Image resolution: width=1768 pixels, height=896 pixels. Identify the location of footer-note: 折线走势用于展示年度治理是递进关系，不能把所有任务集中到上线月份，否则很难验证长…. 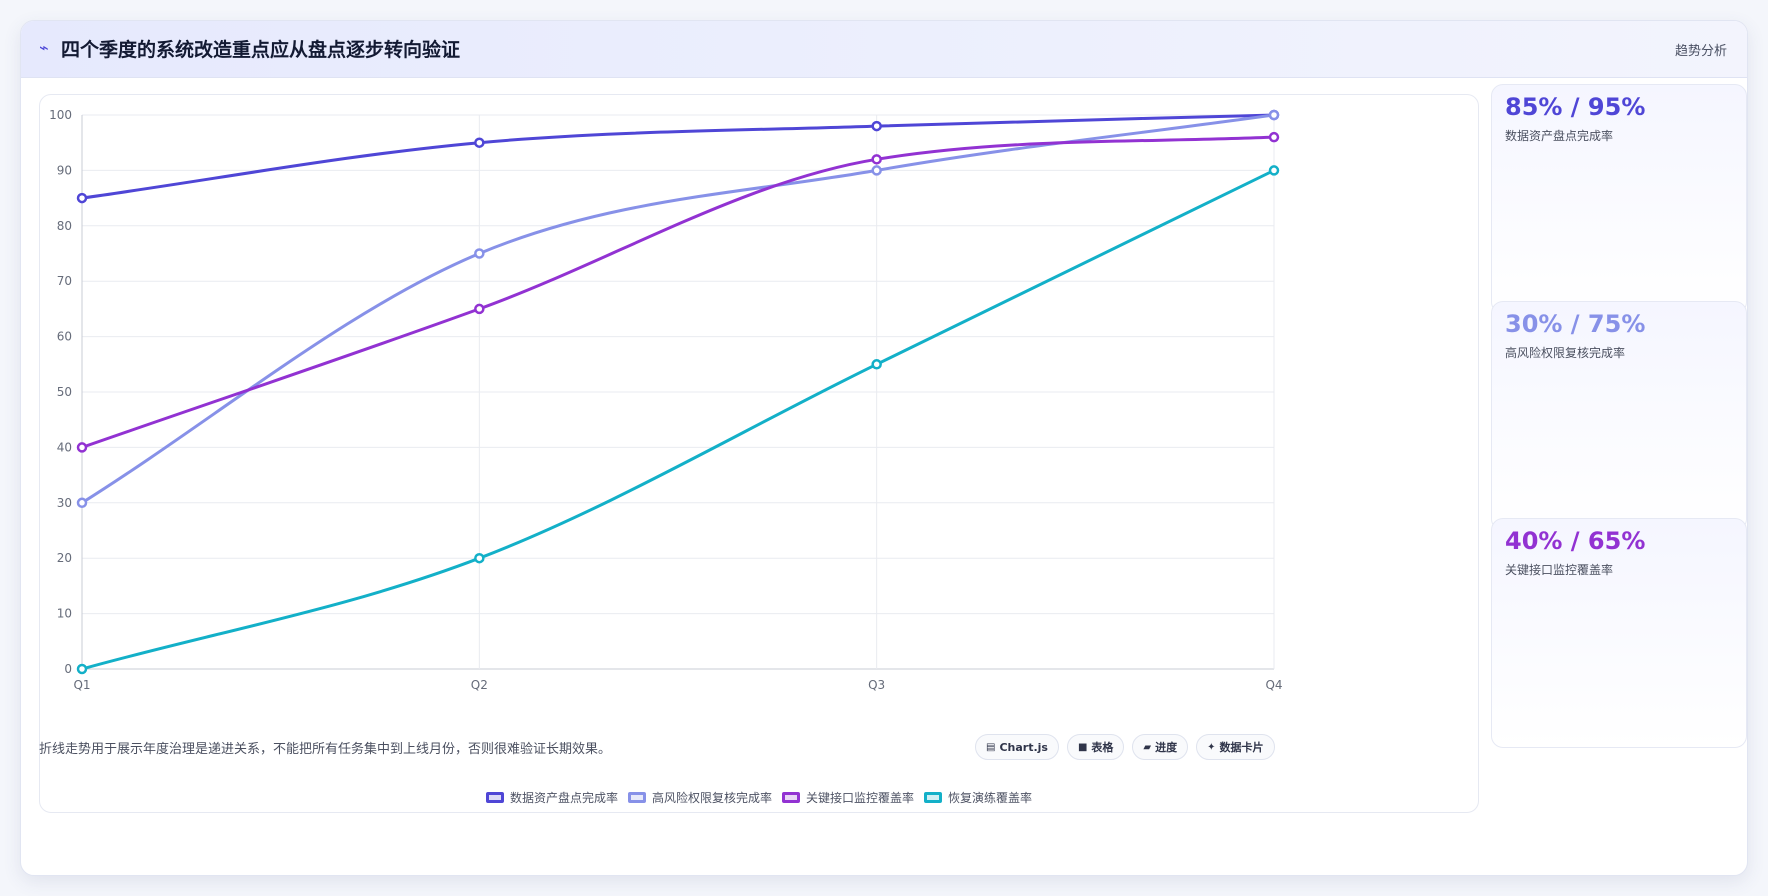
(325, 749).